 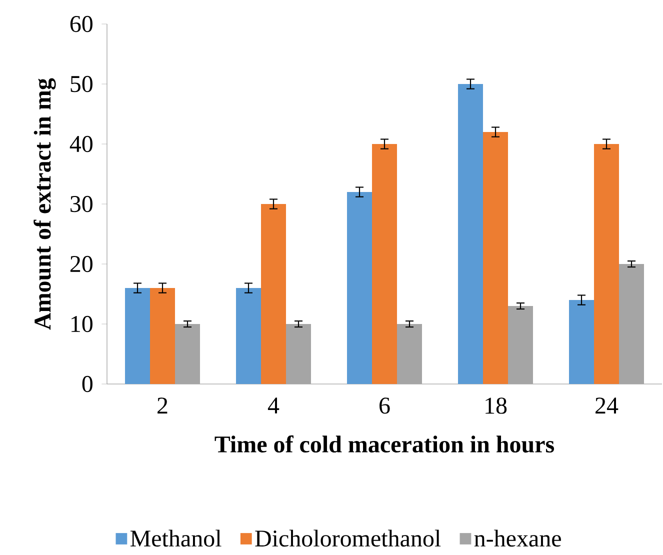 What do you see at coordinates (81, 204) in the screenshot?
I see `y-tick-label: 30` at bounding box center [81, 204].